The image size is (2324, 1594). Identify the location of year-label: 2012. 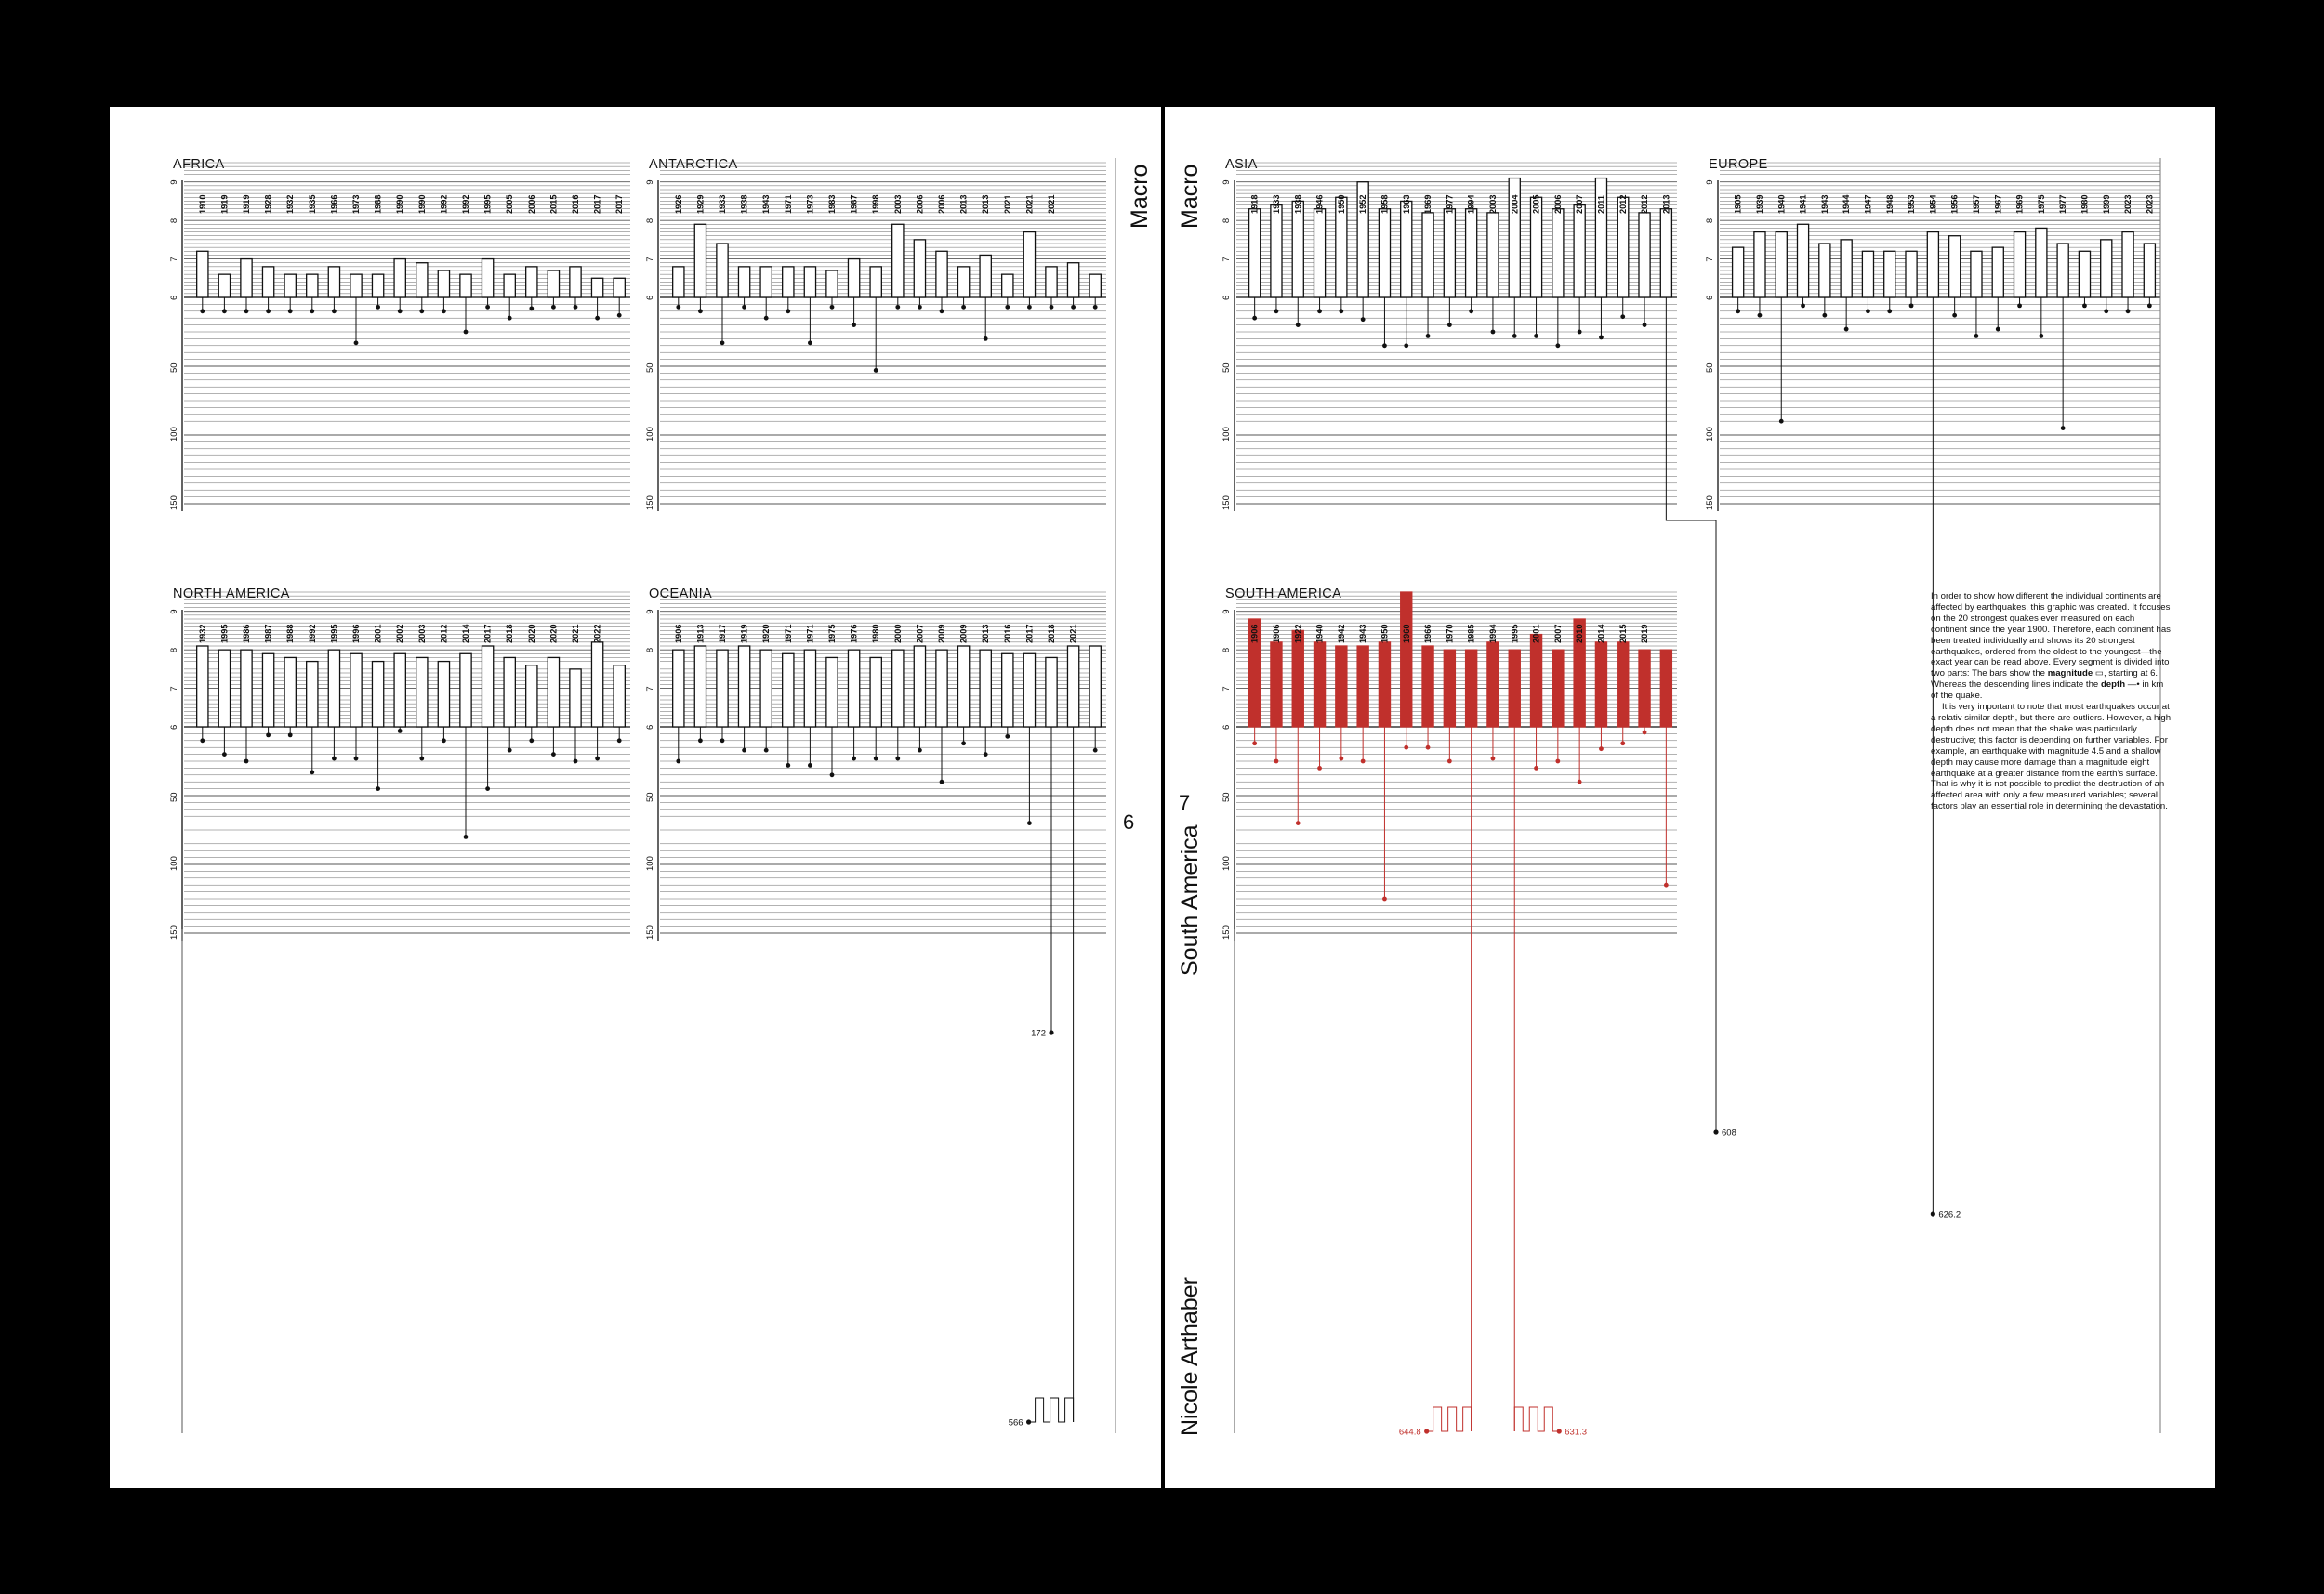
(1623, 204).